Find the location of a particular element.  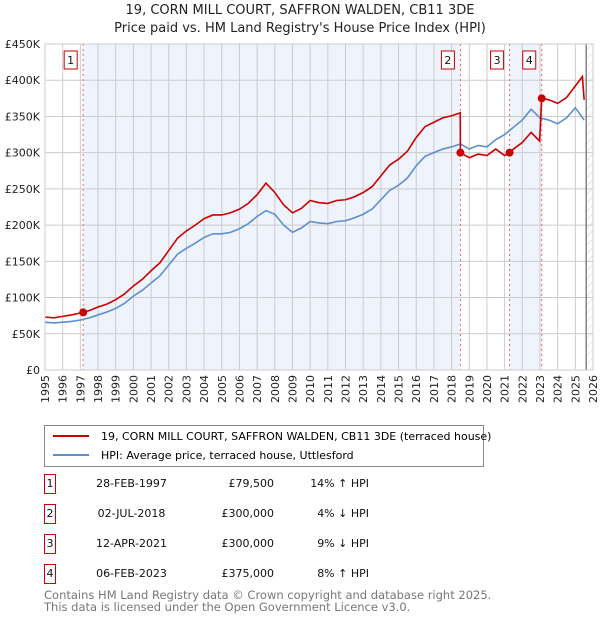

x-tick-label: 1997 is located at coordinates (80, 389).